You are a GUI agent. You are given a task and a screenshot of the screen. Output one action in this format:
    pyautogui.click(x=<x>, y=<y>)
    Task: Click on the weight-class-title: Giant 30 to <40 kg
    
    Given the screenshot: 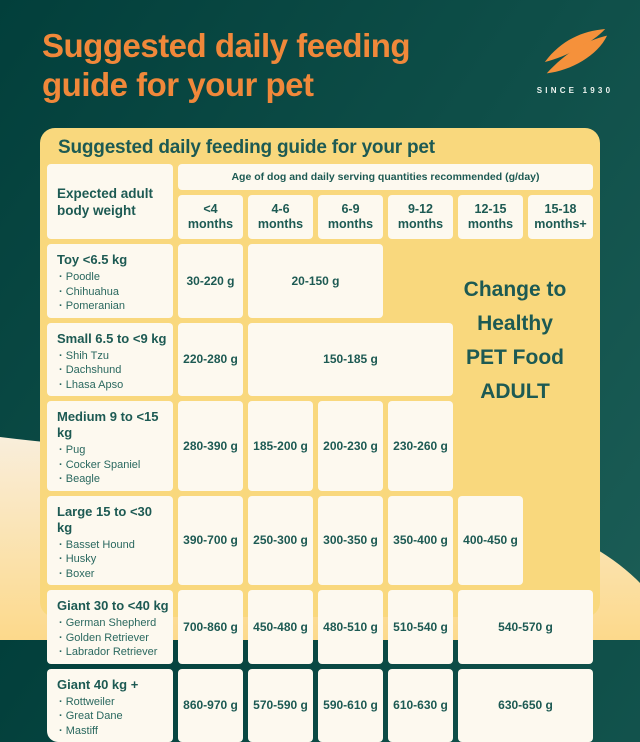 What is the action you would take?
    pyautogui.click(x=113, y=606)
    